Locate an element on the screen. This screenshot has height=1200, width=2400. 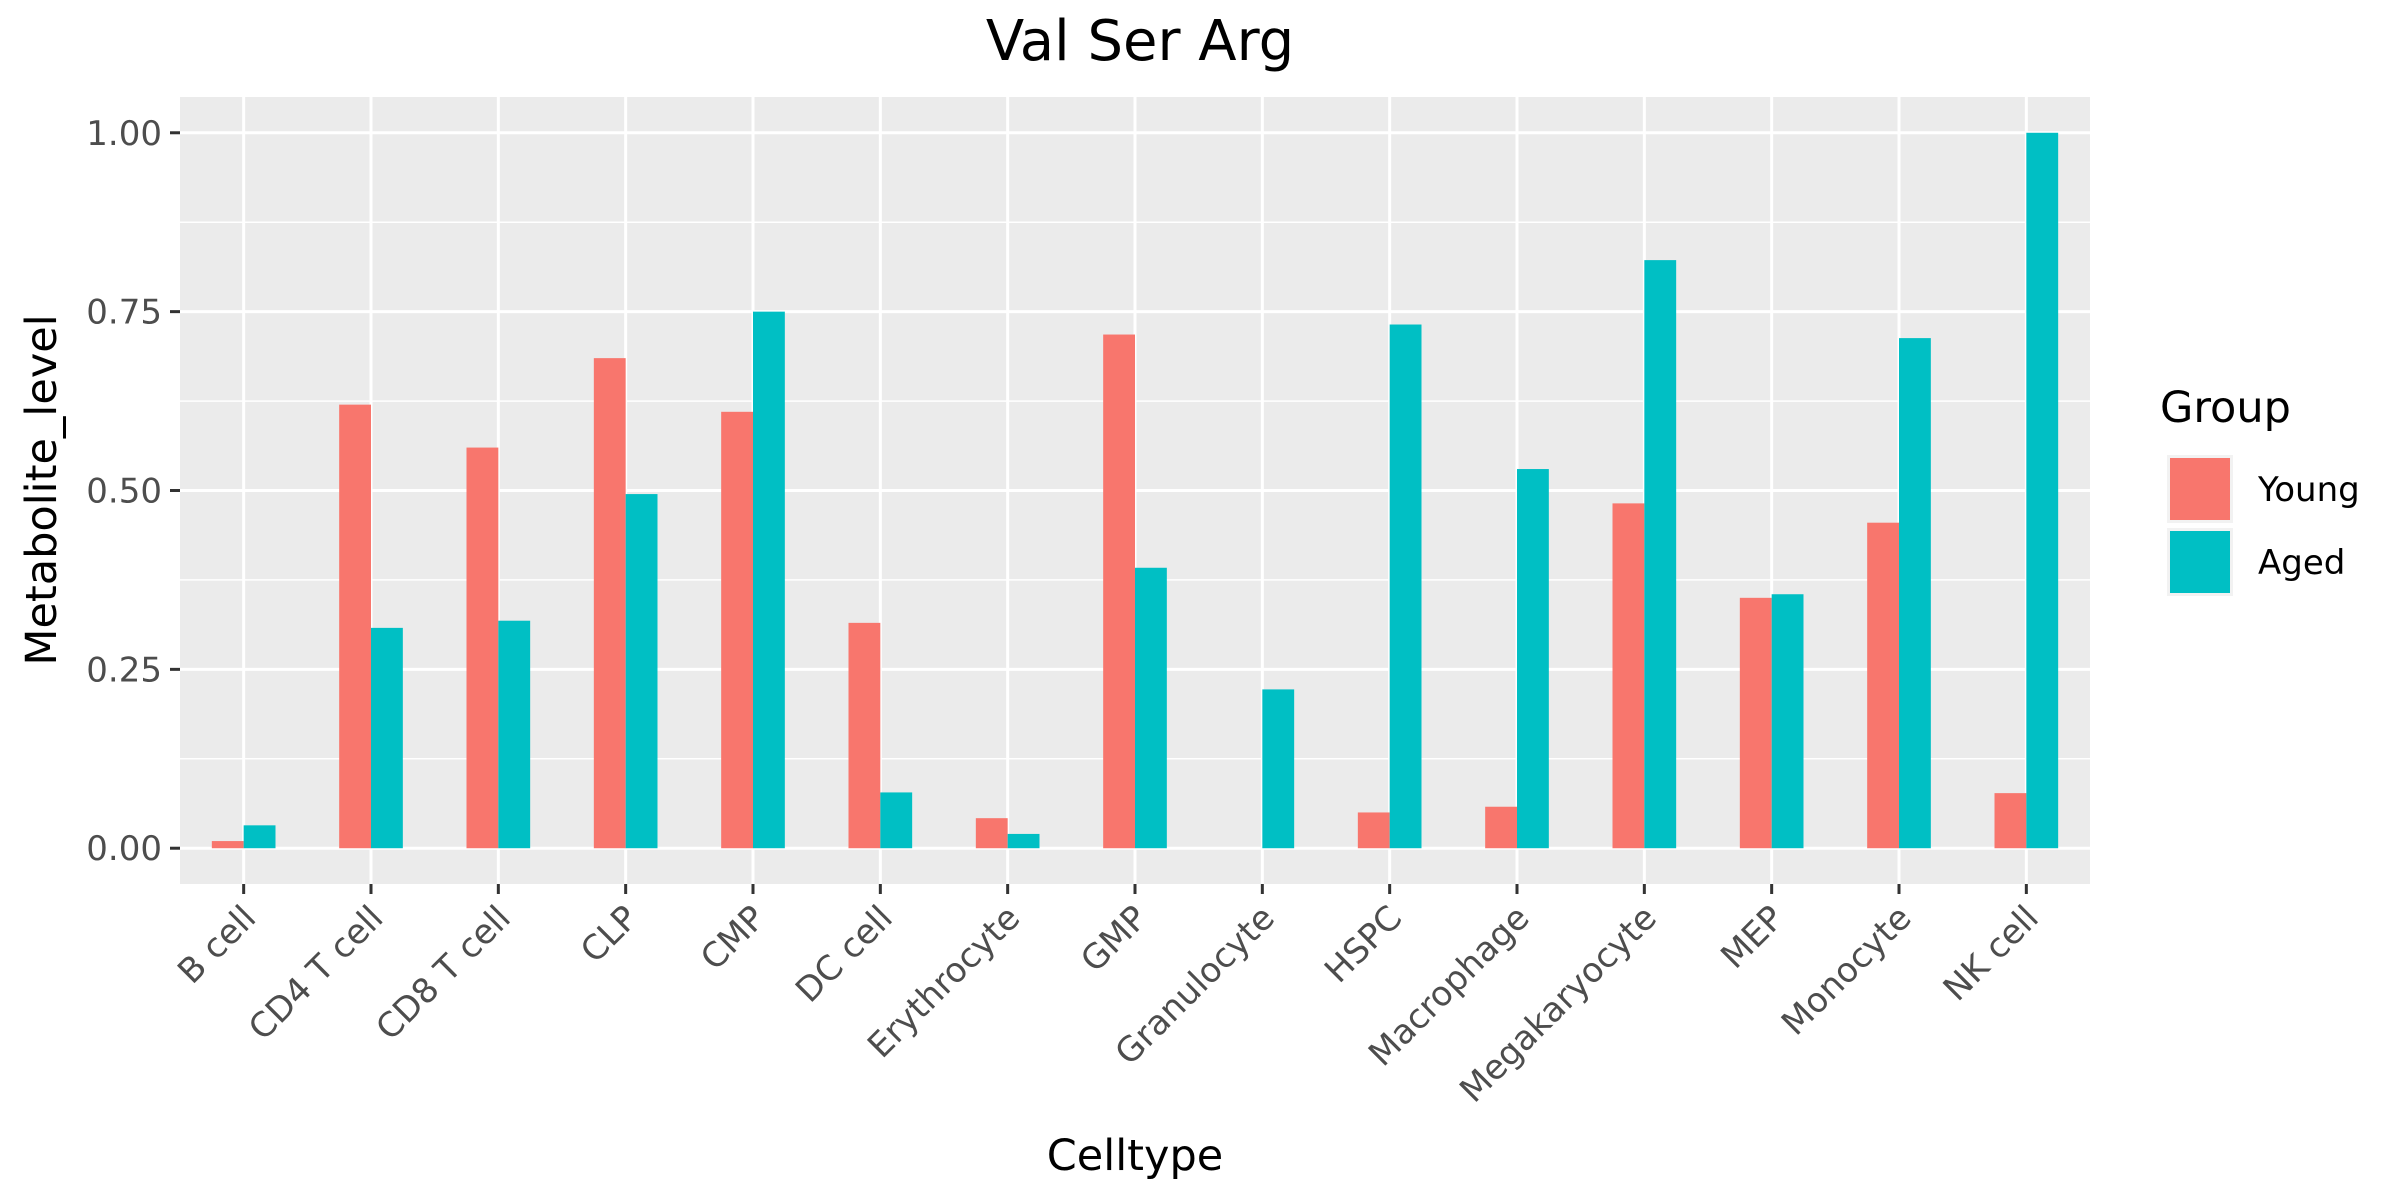
x-axis-title: Celltype is located at coordinates (1135, 1156).